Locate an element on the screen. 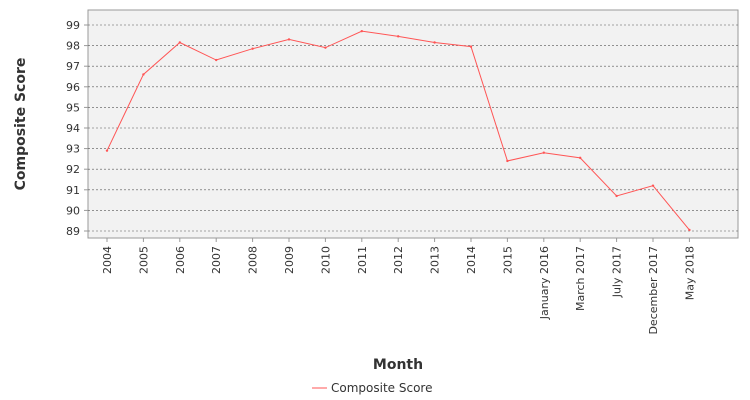 Image resolution: width=750 pixels, height=400 pixels. x-tick-label: 2014 is located at coordinates (471, 260).